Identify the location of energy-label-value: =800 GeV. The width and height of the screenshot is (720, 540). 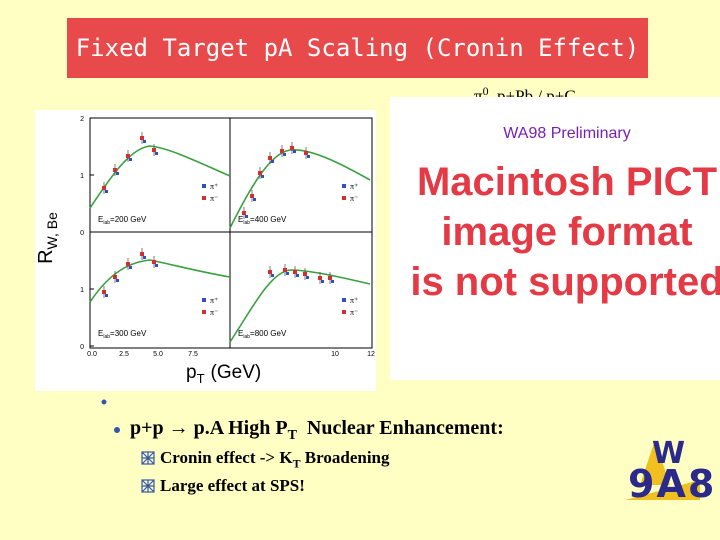
(268, 333).